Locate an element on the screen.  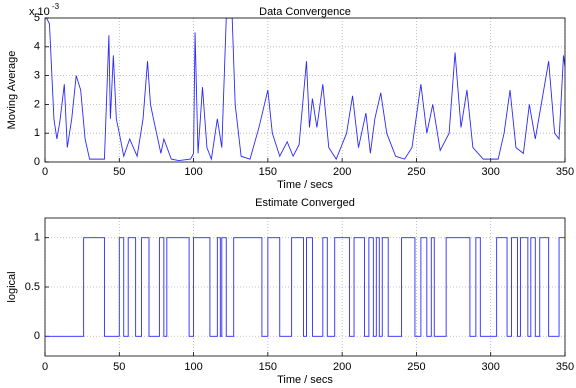
y-tick-label: 5 is located at coordinates (37, 18).